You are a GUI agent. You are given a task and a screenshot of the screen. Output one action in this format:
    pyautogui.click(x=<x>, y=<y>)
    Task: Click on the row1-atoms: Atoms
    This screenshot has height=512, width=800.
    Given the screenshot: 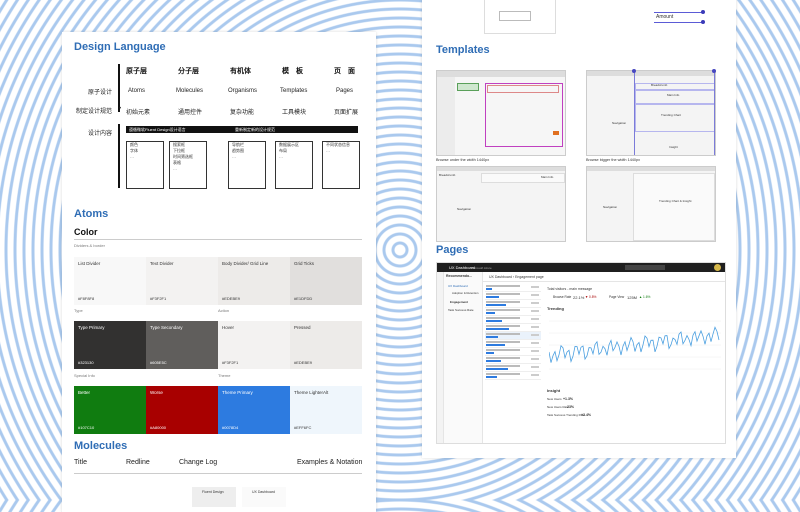 What is the action you would take?
    pyautogui.click(x=137, y=91)
    